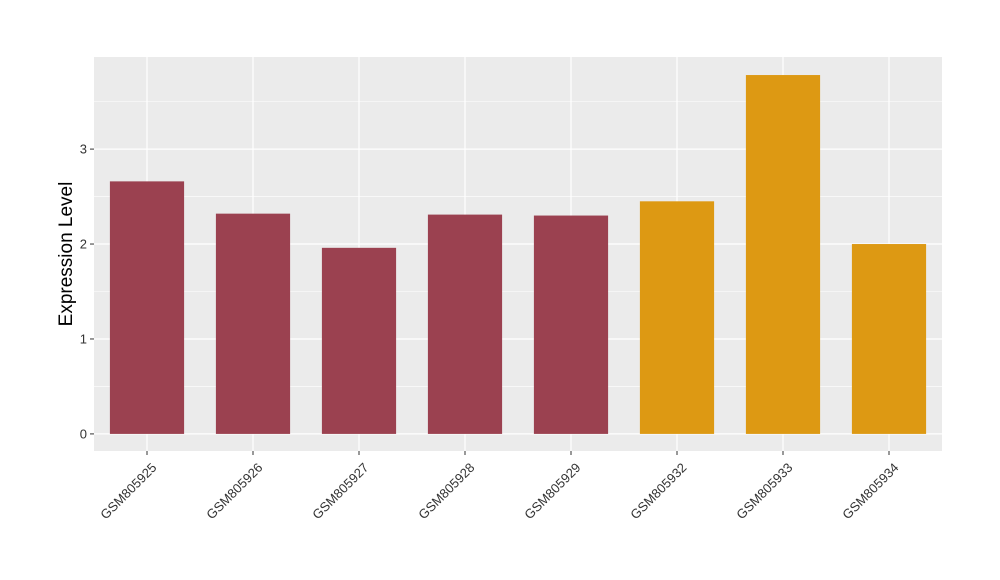 Image resolution: width=1000 pixels, height=580 pixels. I want to click on x-tick-label: GSM805925, so click(128, 491).